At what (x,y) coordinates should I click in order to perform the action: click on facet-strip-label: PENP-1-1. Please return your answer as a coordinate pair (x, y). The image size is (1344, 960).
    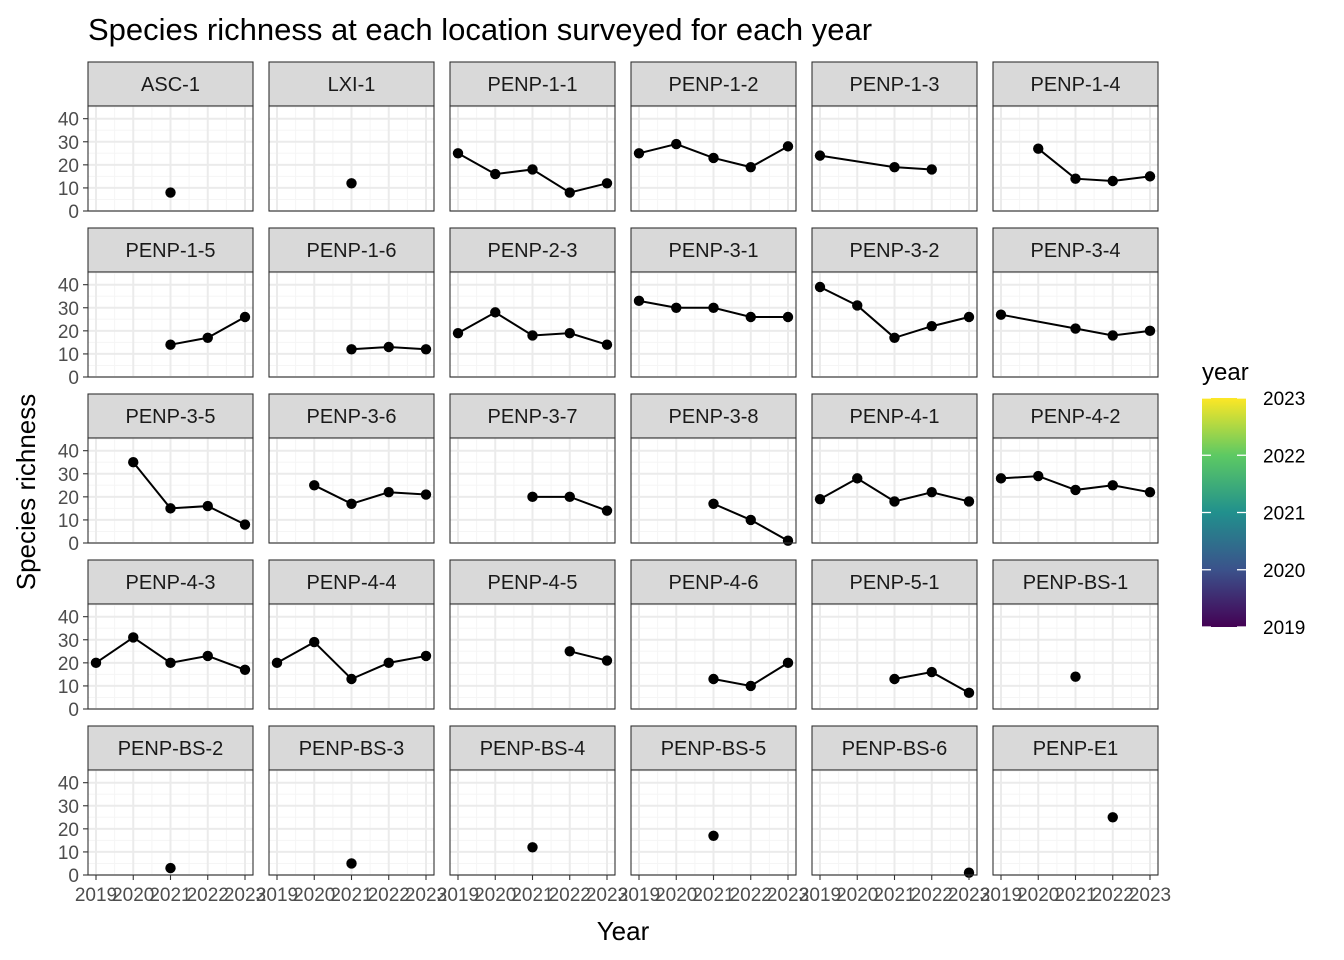
    Looking at the image, I should click on (532, 85).